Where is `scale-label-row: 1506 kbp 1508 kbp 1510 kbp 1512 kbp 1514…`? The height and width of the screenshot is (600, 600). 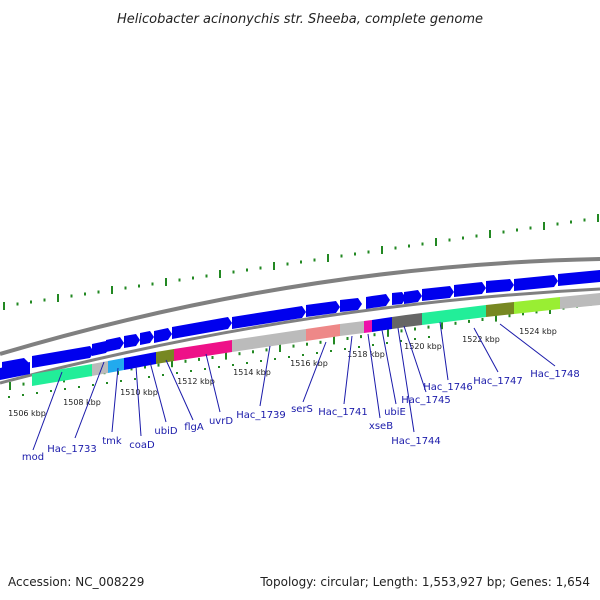 scale-label-row: 1506 kbp 1508 kbp 1510 kbp 1512 kbp 1514… is located at coordinates (282, 372).